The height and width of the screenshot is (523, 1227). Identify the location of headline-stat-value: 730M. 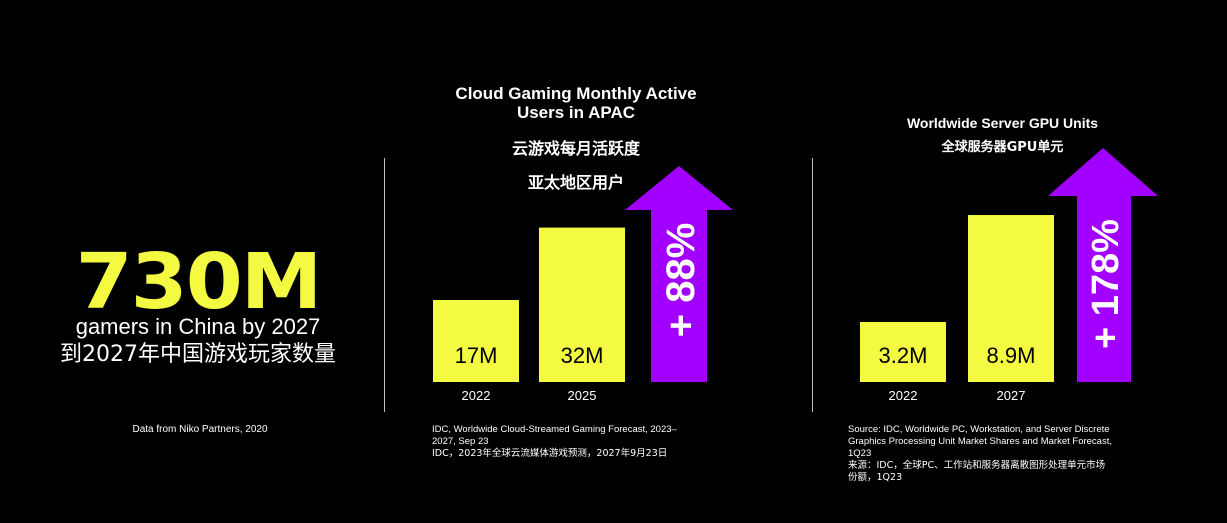
(199, 282).